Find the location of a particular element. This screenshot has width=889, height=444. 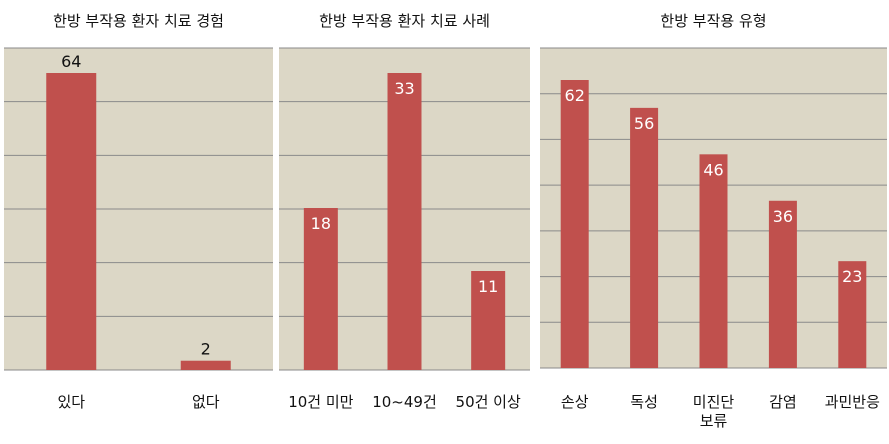

chart-title: 한방 부작용 유형 is located at coordinates (713, 21).